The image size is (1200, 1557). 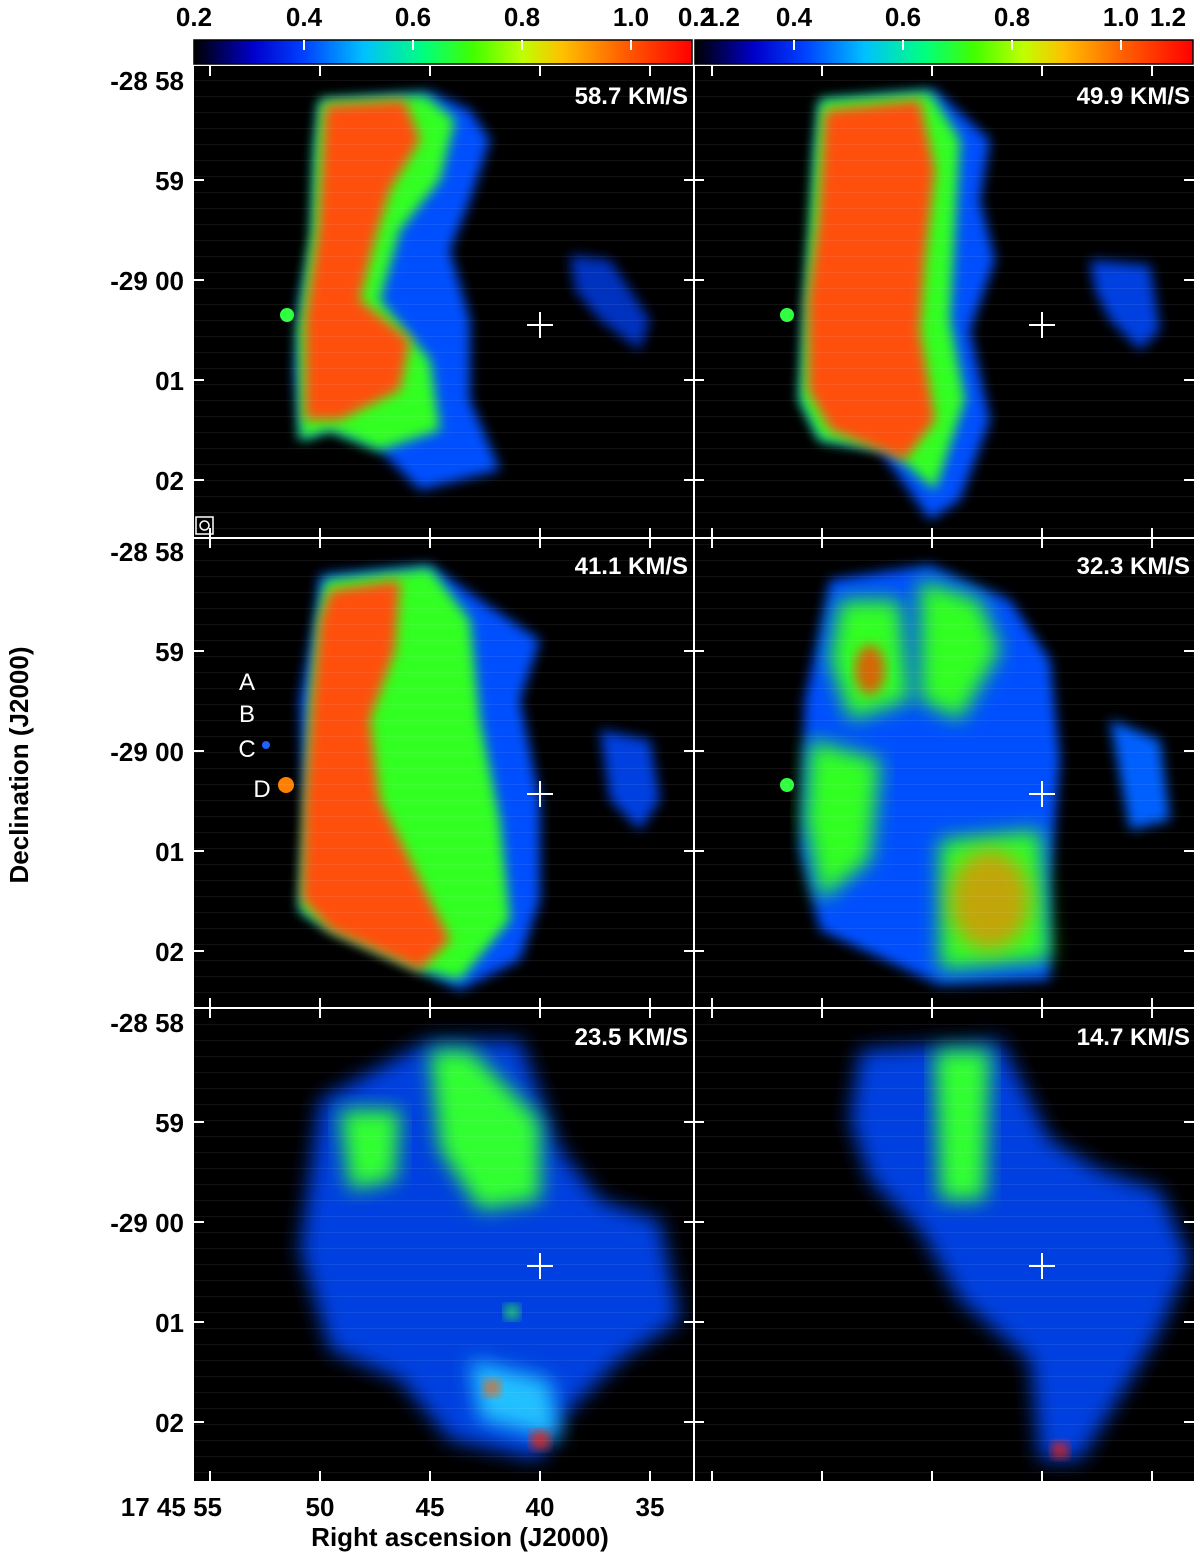 What do you see at coordinates (932, 17) in the screenshot?
I see `colorbar-labels-right: 0.2 0.4 0.6 0.8 1.0 1.2` at bounding box center [932, 17].